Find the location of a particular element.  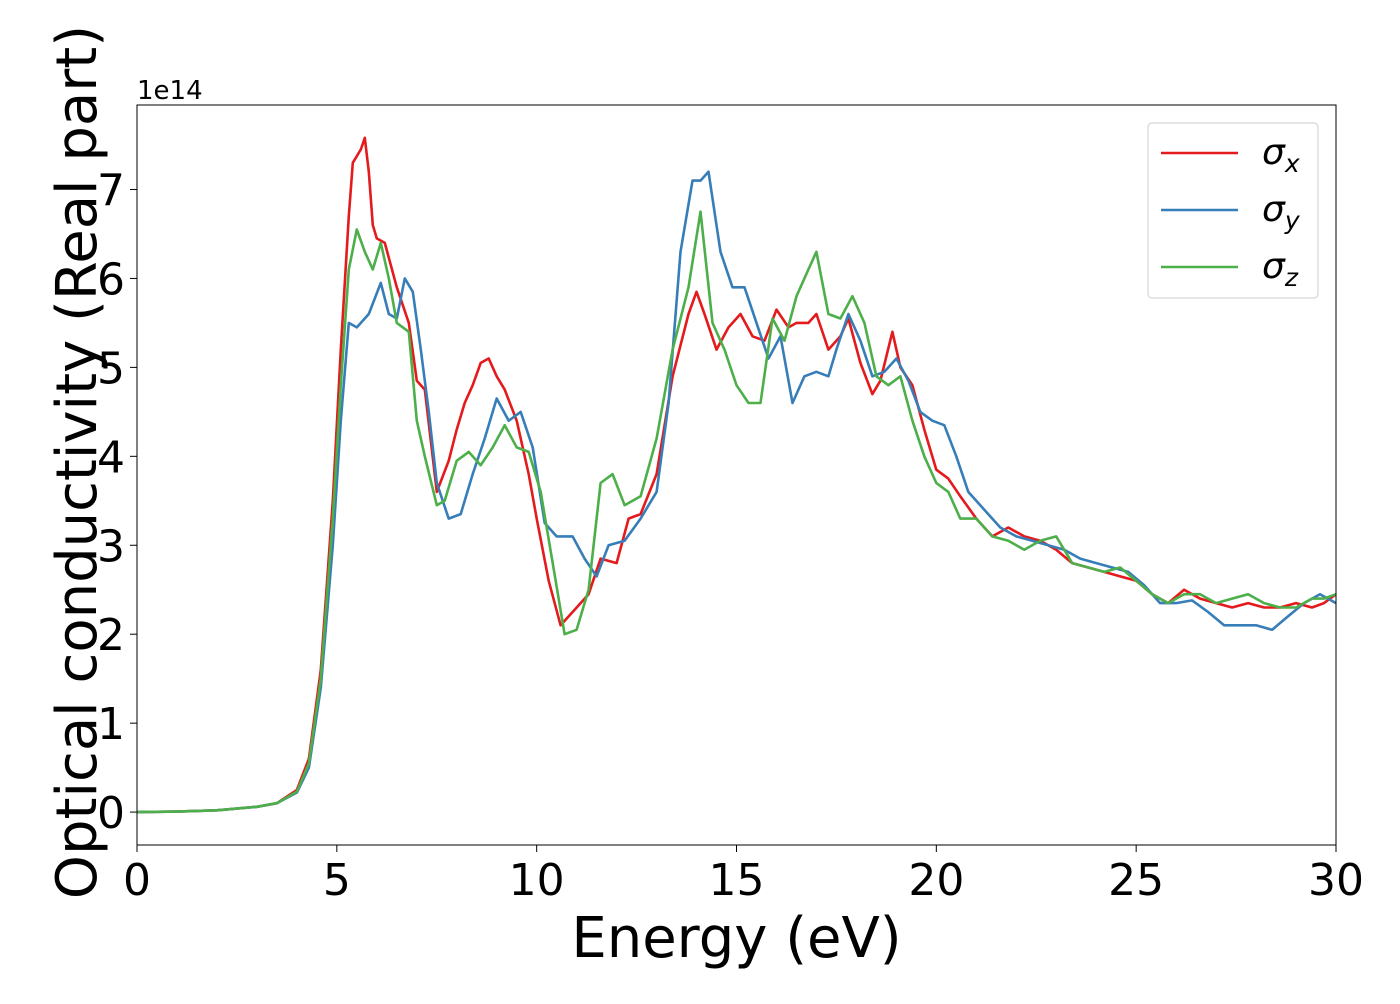

x-tick-label: 20 is located at coordinates (936, 880).